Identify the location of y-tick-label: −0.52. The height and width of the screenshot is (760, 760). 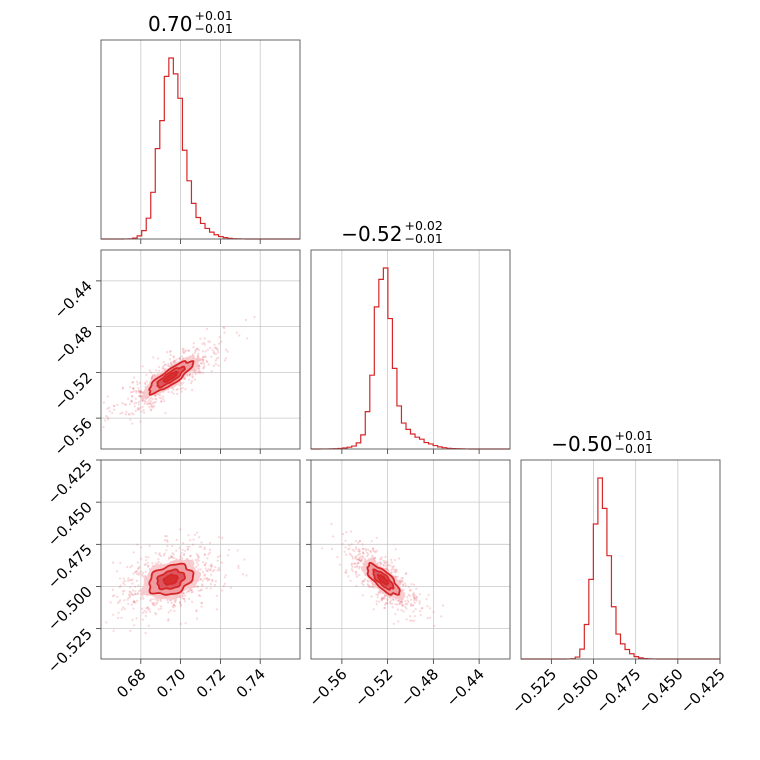
(73, 390).